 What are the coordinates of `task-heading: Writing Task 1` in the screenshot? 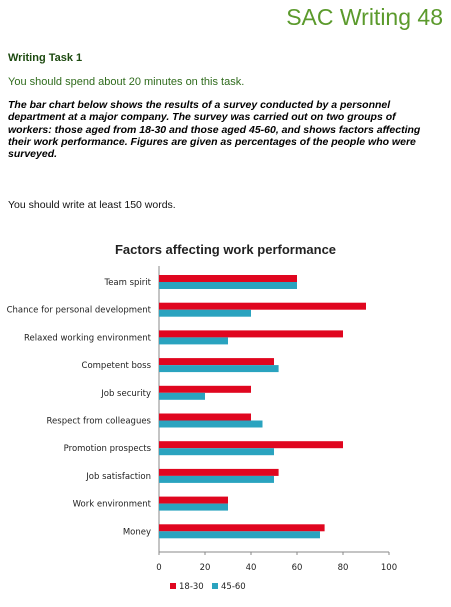 It's located at (45, 58).